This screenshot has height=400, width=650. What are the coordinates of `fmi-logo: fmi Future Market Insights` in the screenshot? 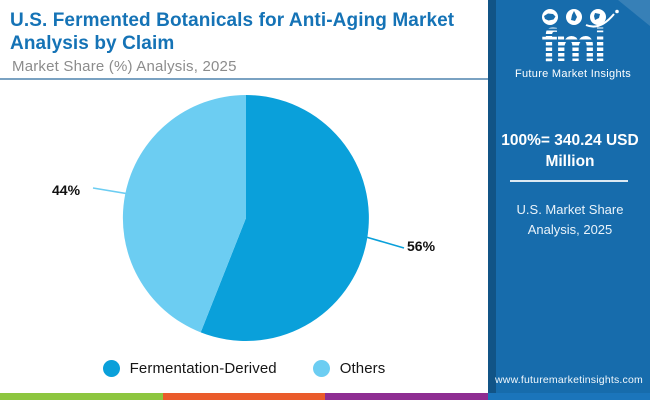 It's located at (573, 43).